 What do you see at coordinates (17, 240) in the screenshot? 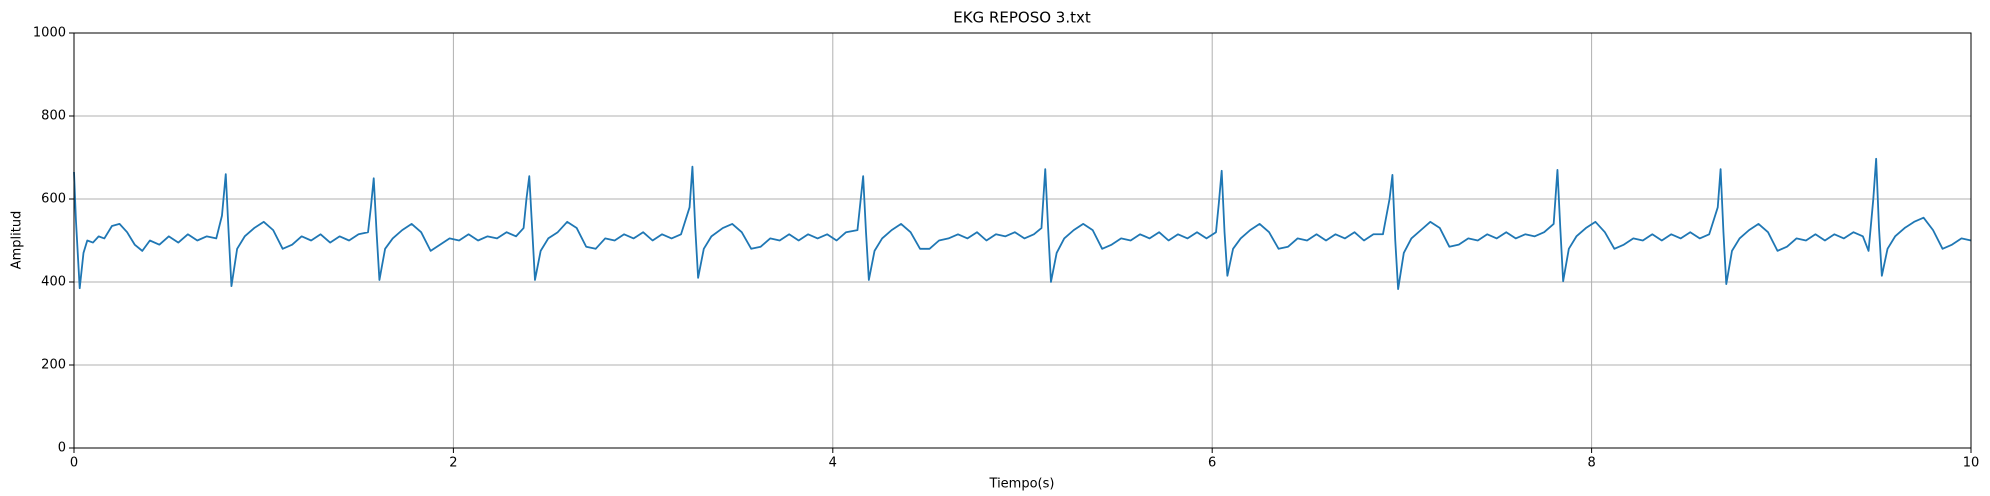
I see `y-axis-label: Amplitud` at bounding box center [17, 240].